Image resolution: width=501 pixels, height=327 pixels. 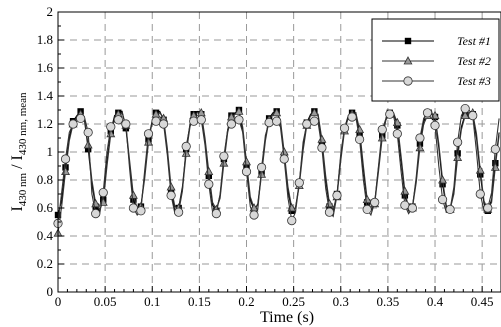 What do you see at coordinates (45, 95) in the screenshot?
I see `y-tick-label: 1.4` at bounding box center [45, 95].